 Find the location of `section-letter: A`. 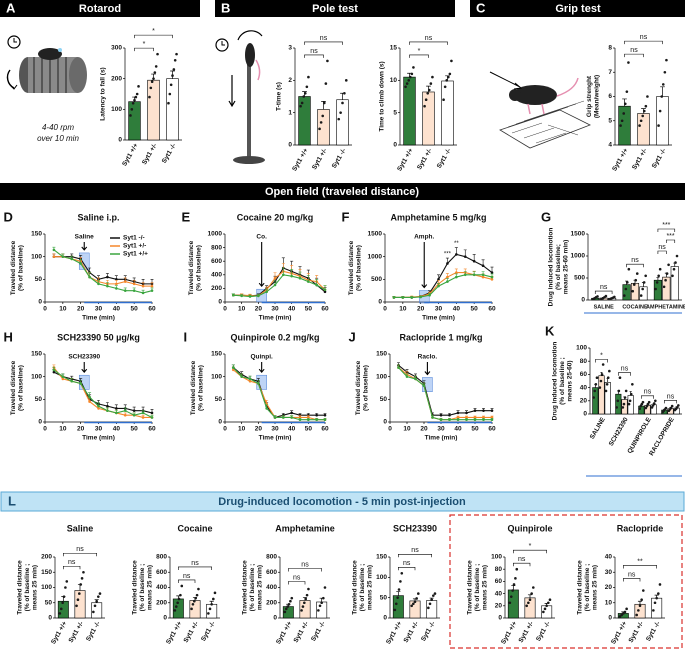

section-letter: A is located at coordinates (11, 7).